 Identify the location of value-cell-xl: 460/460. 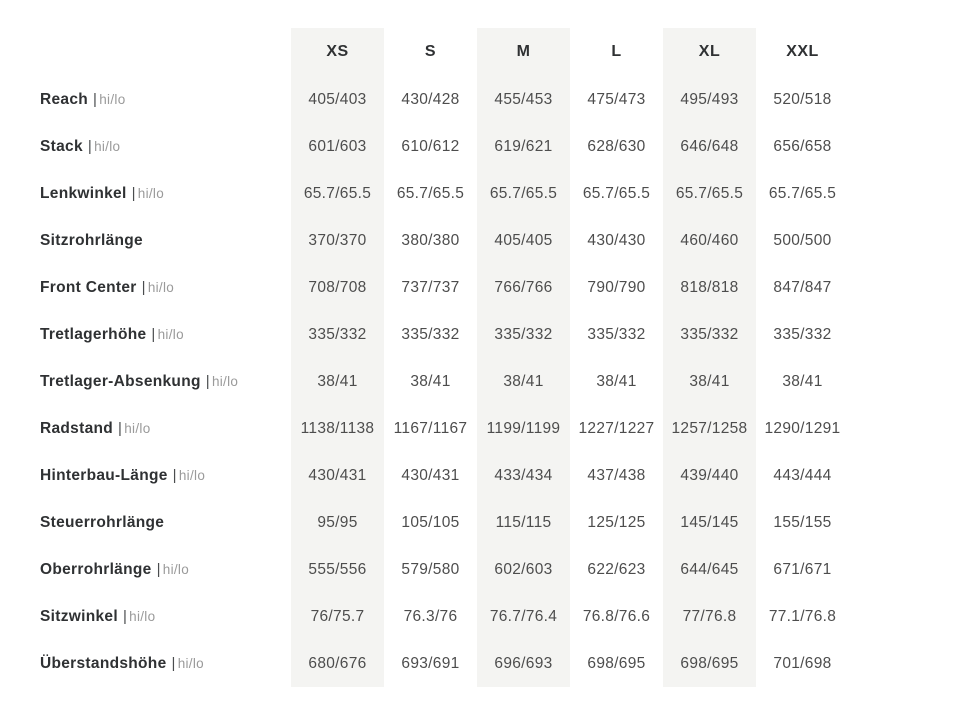
(709, 240).